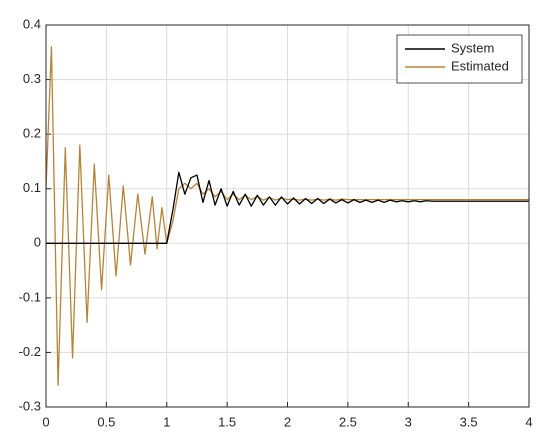  I want to click on legend-box, so click(459, 59).